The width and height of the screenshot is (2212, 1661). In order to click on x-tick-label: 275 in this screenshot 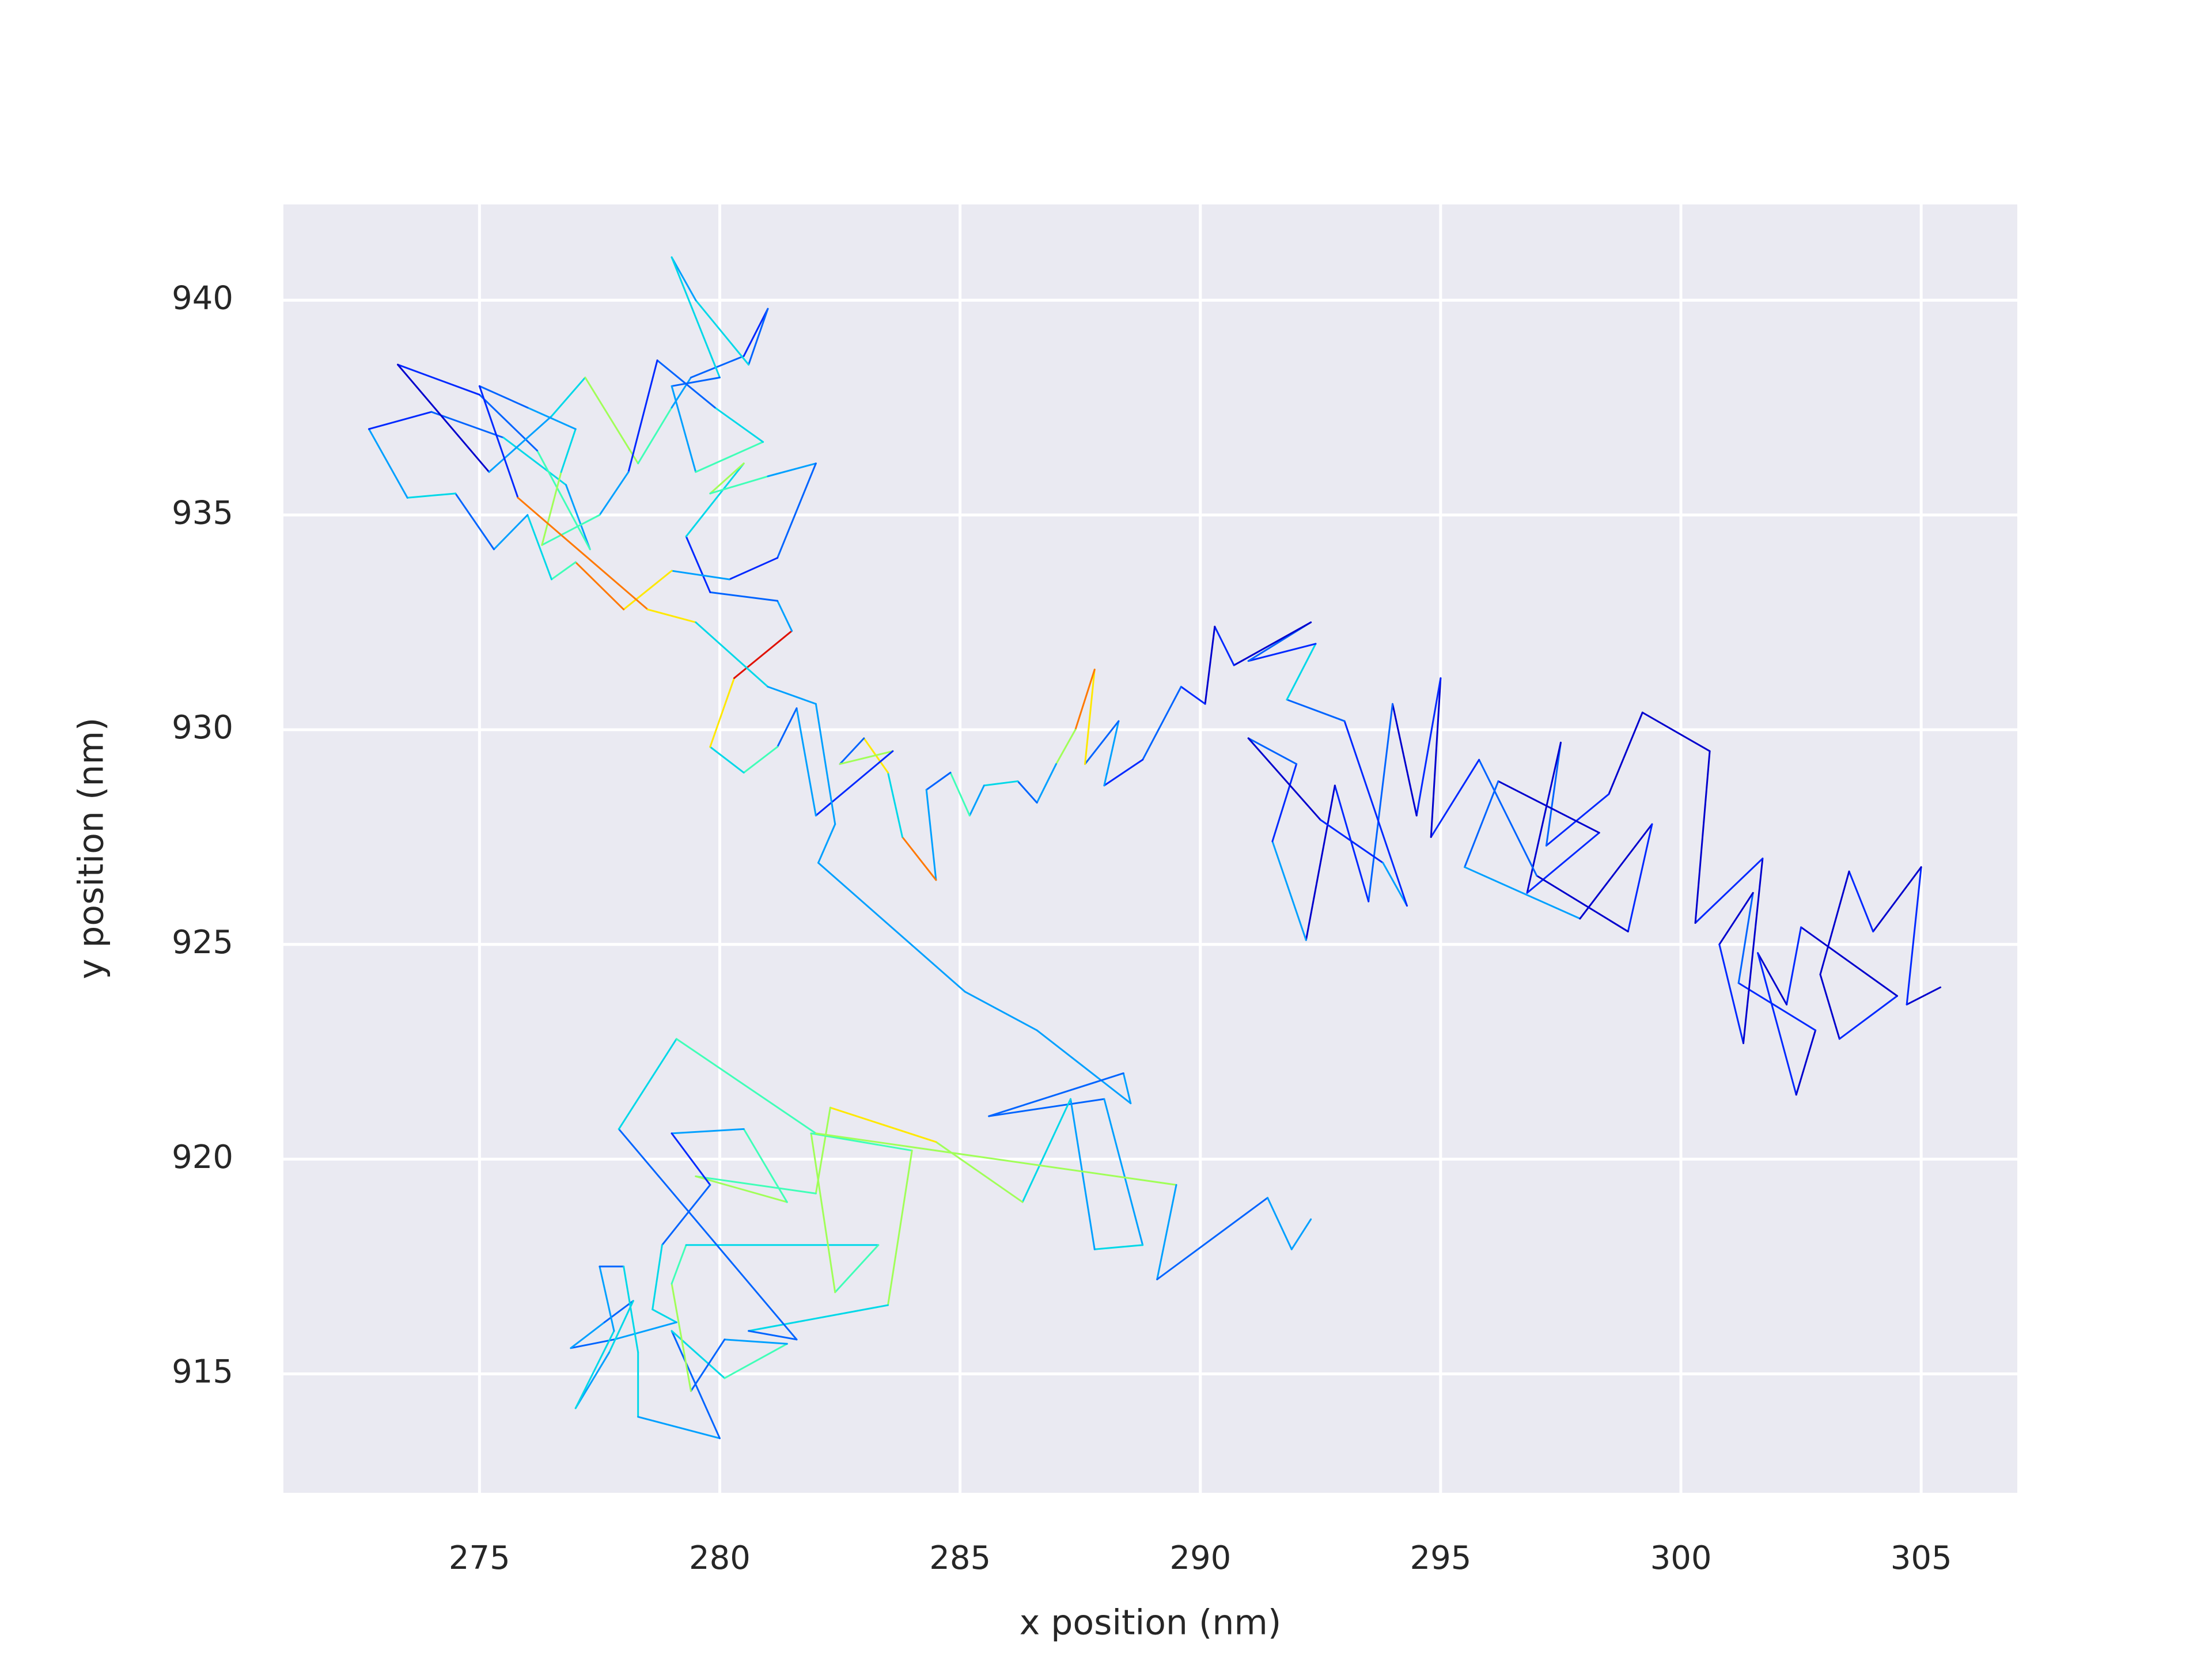, I will do `click(479, 1558)`.